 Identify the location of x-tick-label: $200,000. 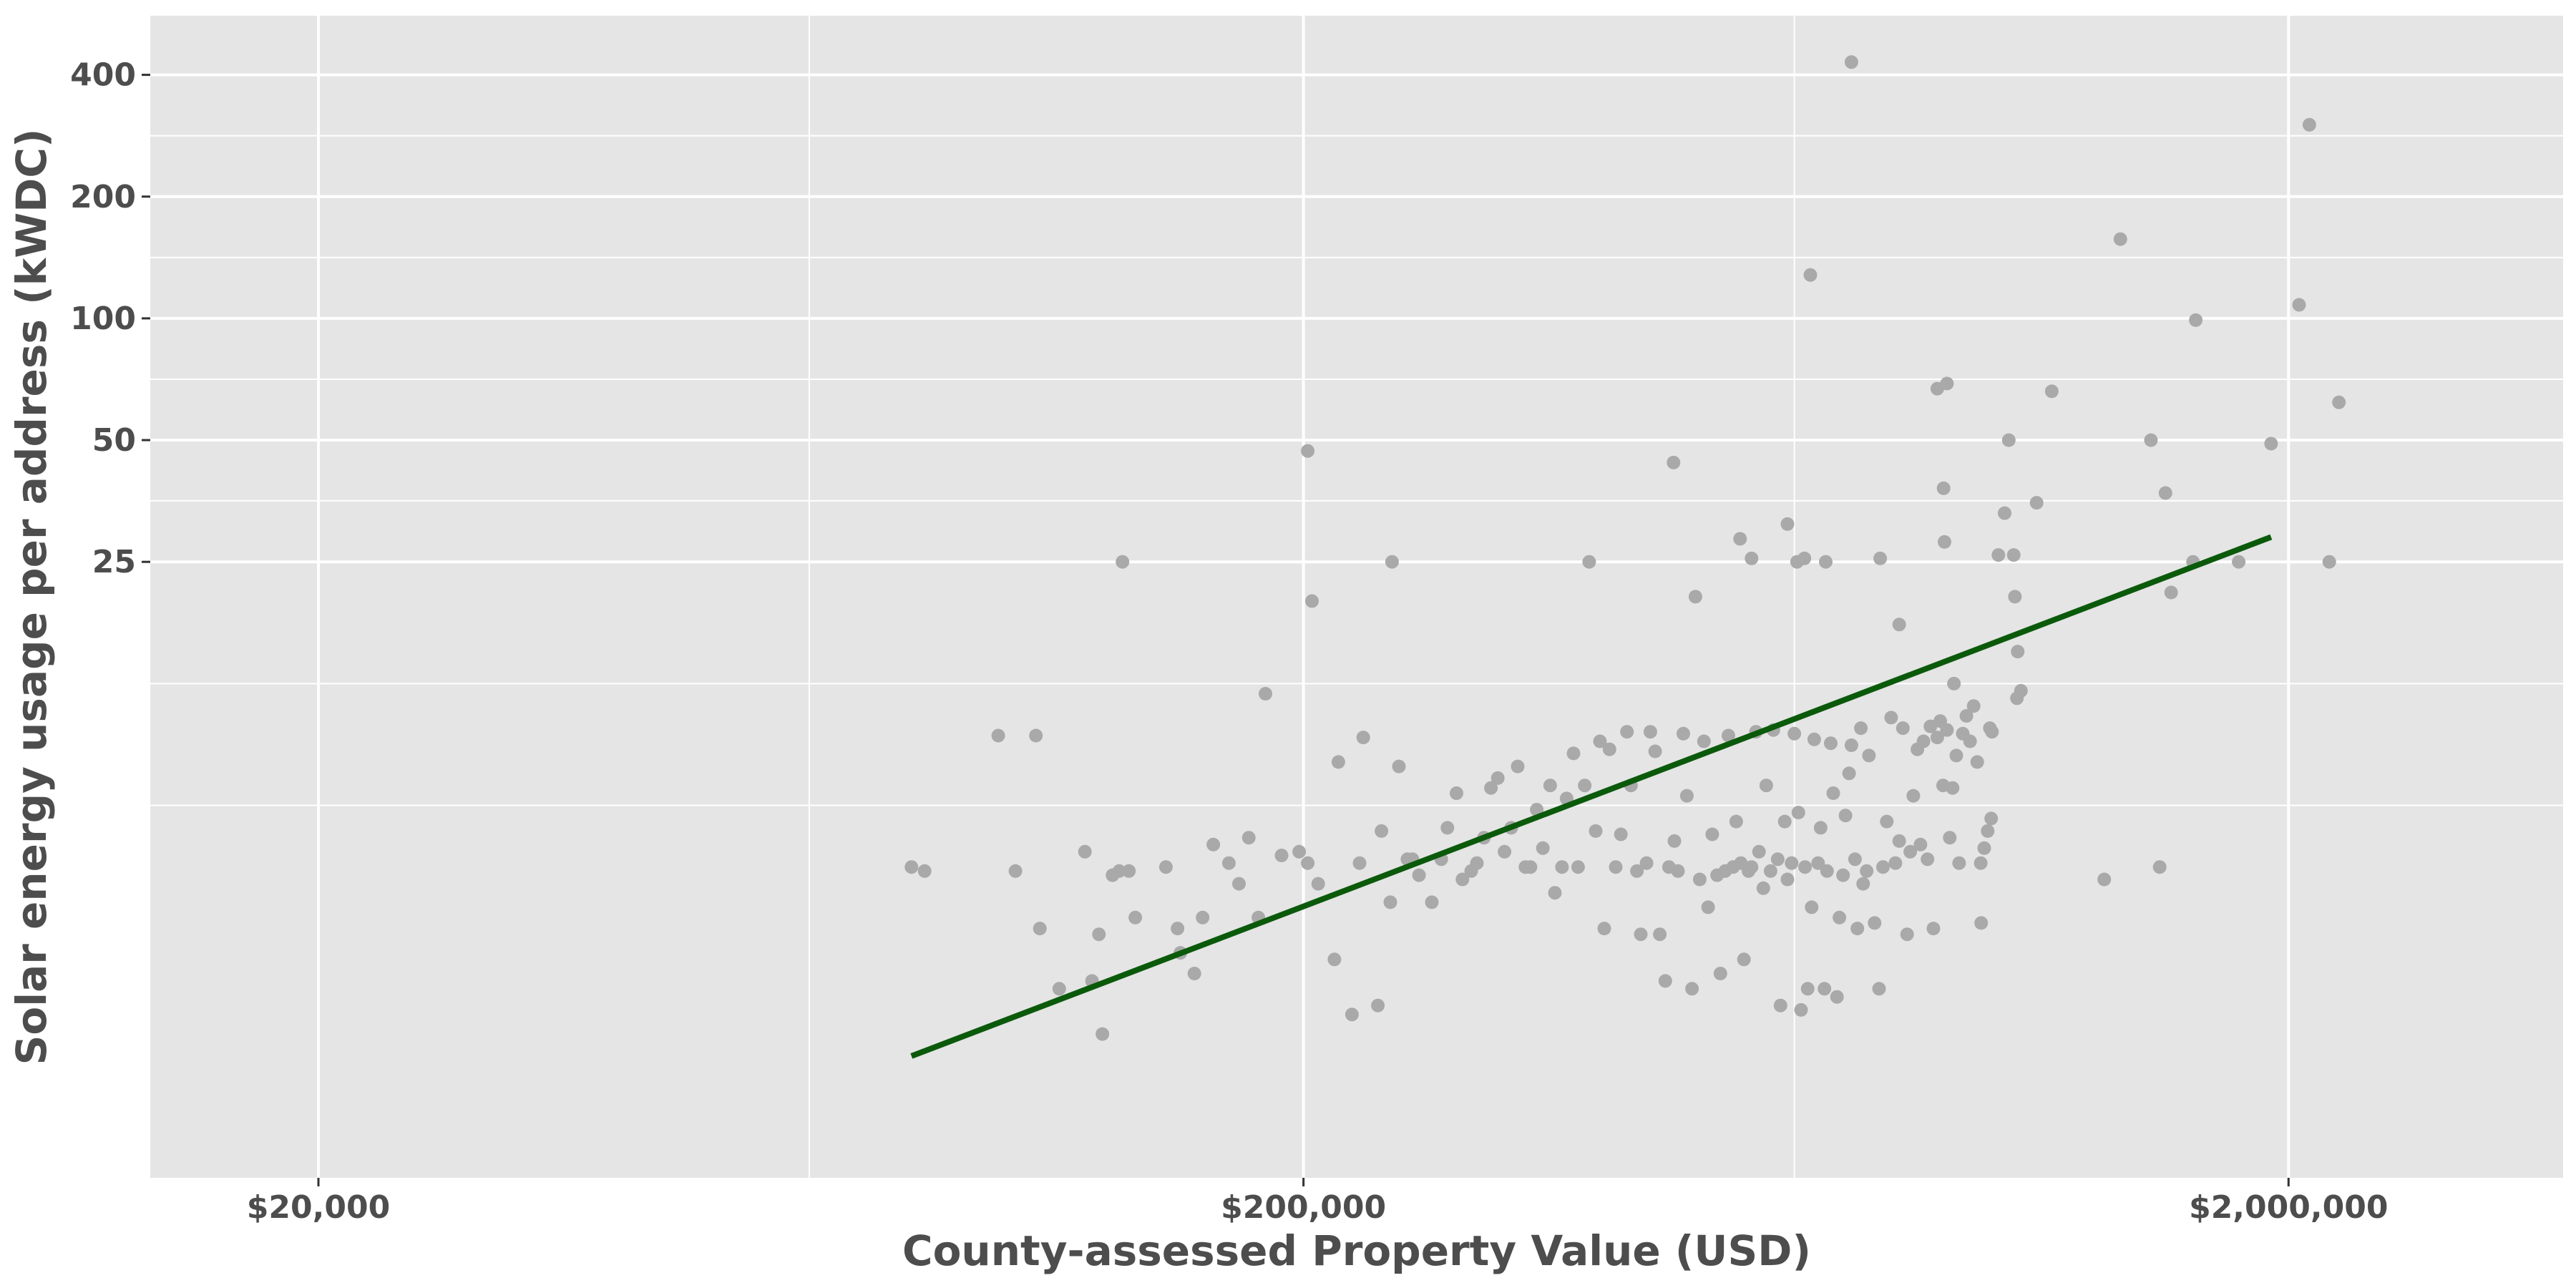
(1303, 1207).